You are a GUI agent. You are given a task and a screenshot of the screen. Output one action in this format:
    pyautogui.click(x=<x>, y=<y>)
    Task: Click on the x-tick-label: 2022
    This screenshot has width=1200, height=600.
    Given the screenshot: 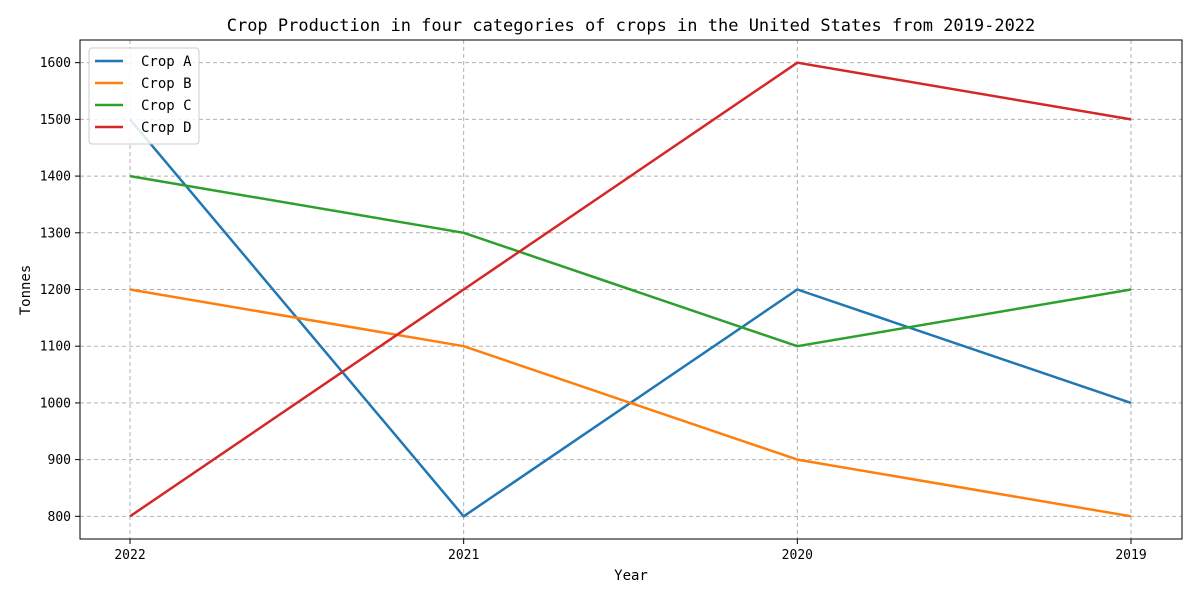 What is the action you would take?
    pyautogui.click(x=129, y=555)
    